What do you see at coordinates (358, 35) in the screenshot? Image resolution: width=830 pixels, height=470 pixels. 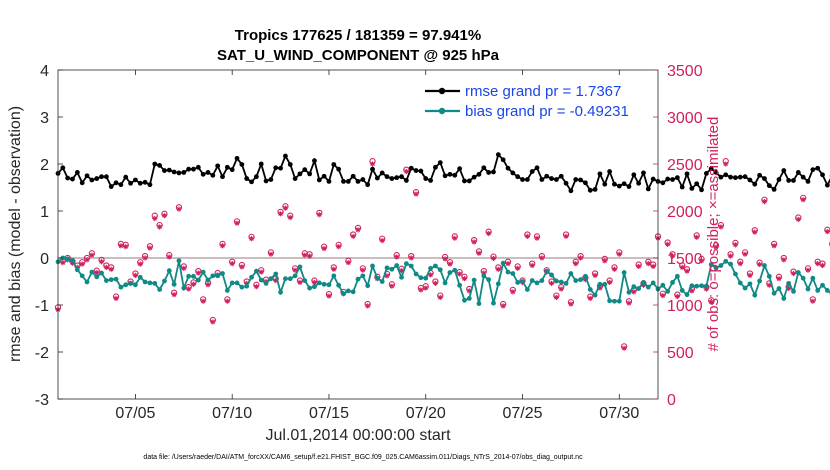 I see `chart-title: Tropics 177625 / 181359 = 97.941%` at bounding box center [358, 35].